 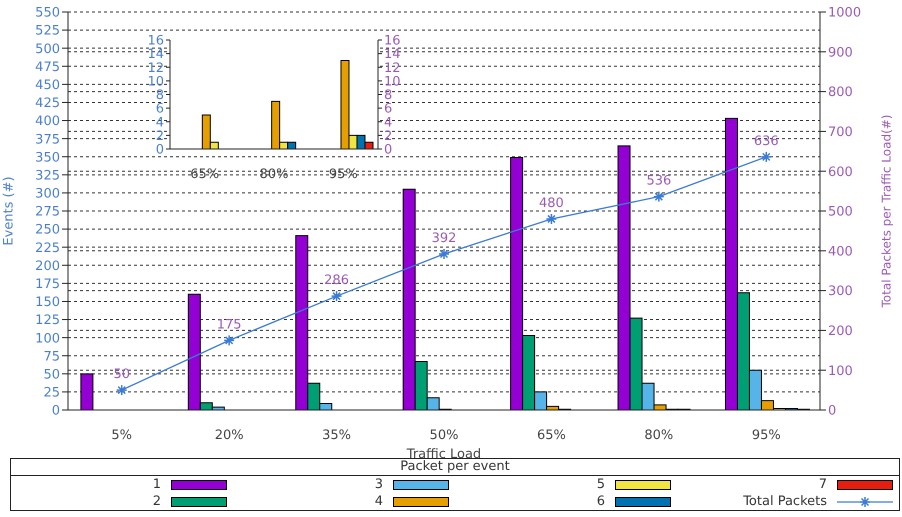 I want to click on y-tick-label: 25, so click(x=51, y=393).